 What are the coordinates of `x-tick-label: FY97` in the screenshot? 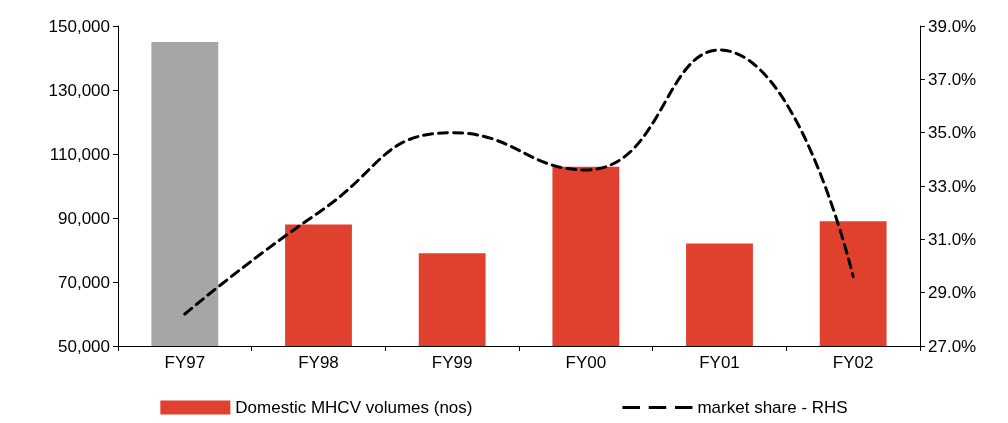 It's located at (185, 362).